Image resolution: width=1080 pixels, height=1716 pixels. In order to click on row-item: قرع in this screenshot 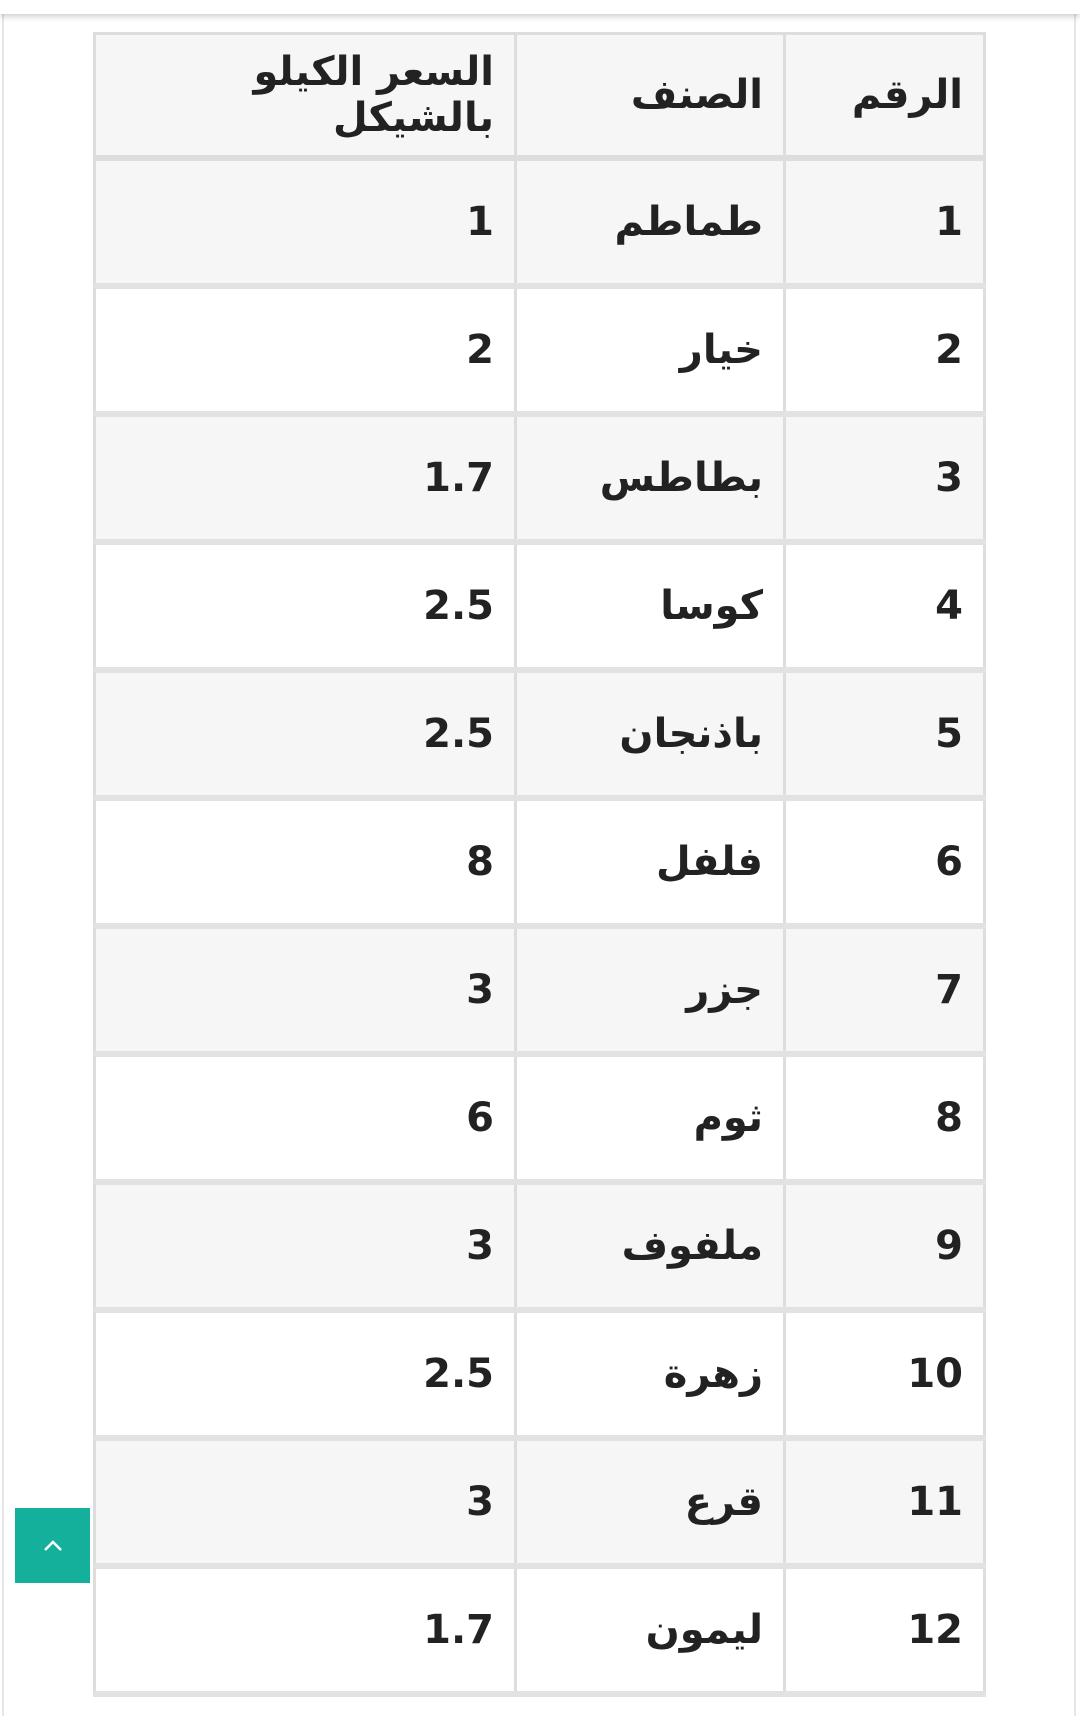, I will do `click(650, 1503)`.